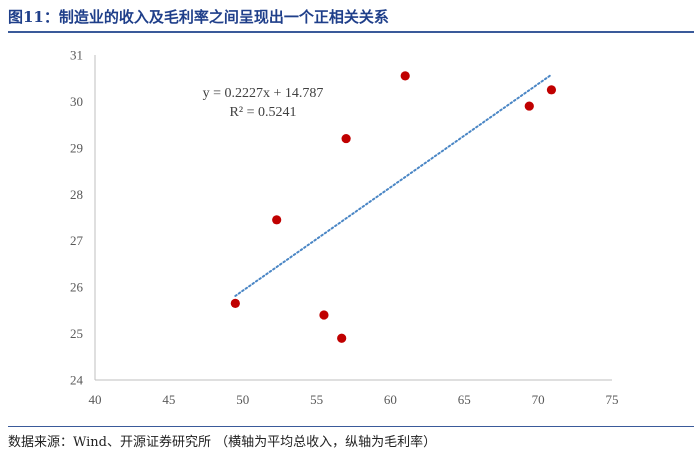  Describe the element at coordinates (464, 399) in the screenshot. I see `x-tick-label: 65` at that location.